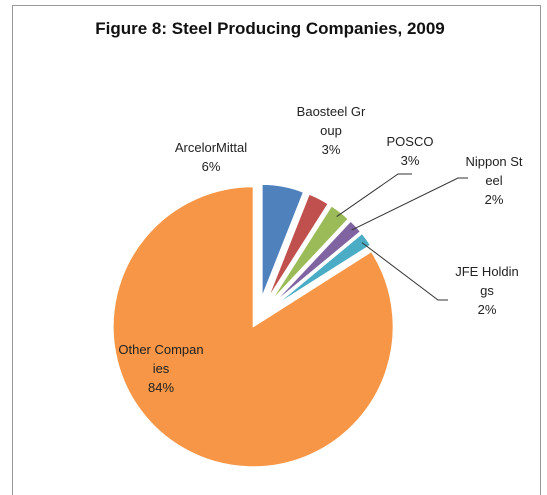 This screenshot has width=547, height=495. What do you see at coordinates (161, 359) in the screenshot?
I see `slice-name: Other Companies` at bounding box center [161, 359].